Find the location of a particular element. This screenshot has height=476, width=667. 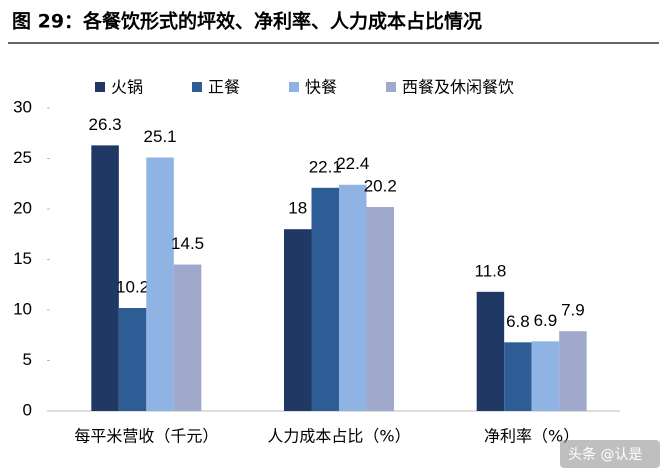

legend-label: 西餐及休闲餐饮 is located at coordinates (458, 87).